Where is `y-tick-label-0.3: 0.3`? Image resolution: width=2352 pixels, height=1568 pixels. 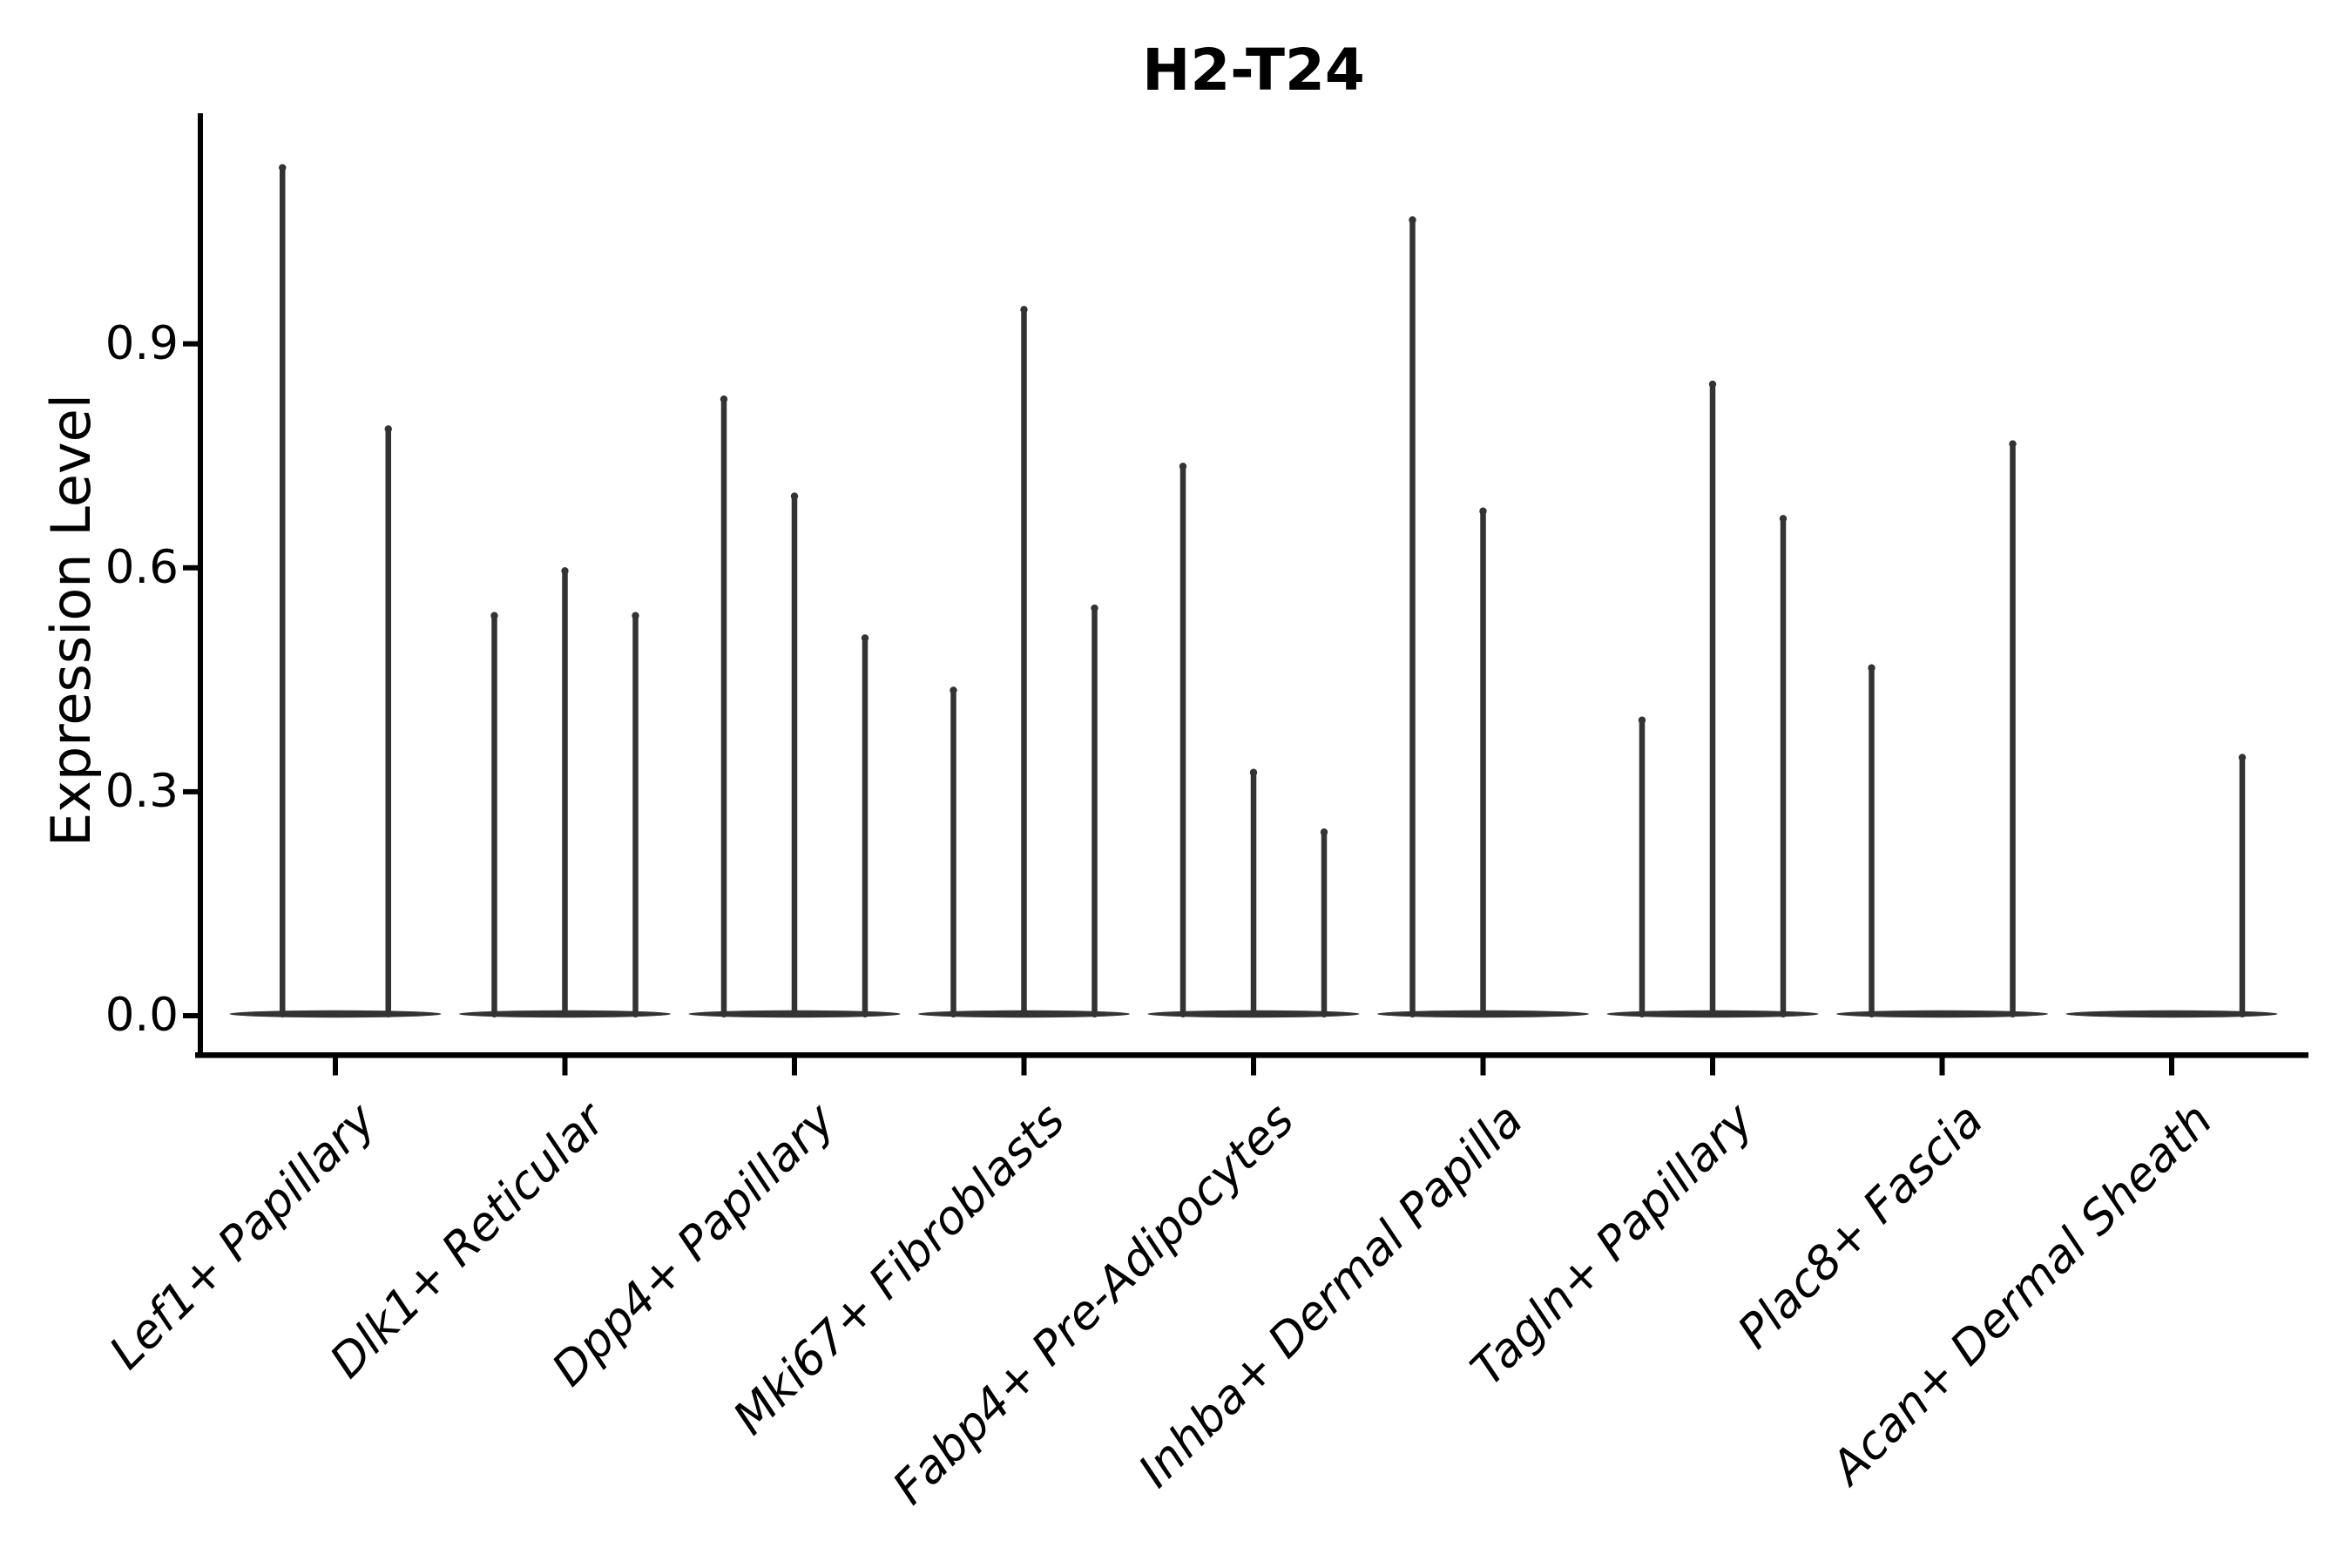 y-tick-label-0.3: 0.3 is located at coordinates (142, 791).